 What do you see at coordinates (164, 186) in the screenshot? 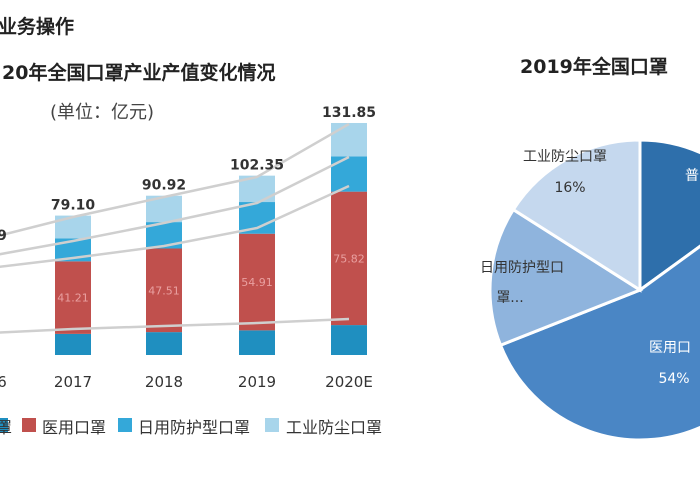
I see `bar-total-label: 90.92` at bounding box center [164, 186].